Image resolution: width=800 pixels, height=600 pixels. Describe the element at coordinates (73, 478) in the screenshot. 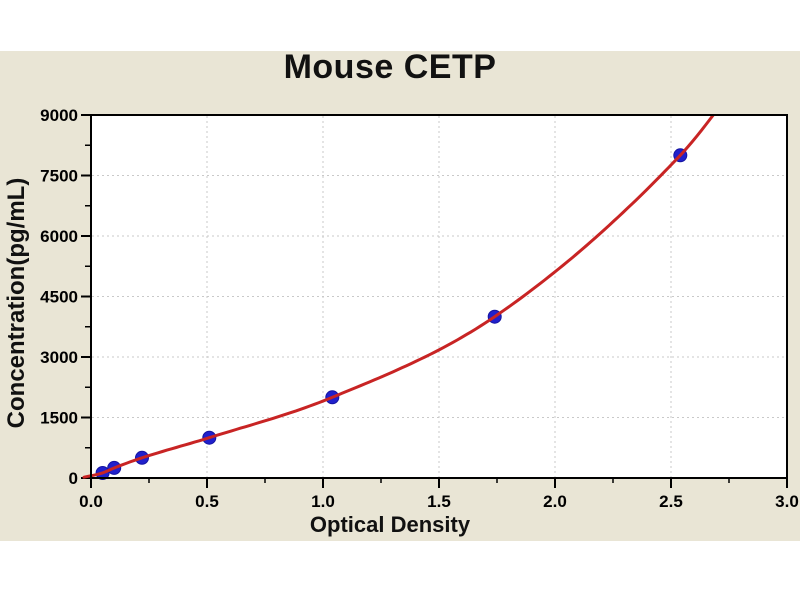

I see `y-tick-label: 0` at that location.